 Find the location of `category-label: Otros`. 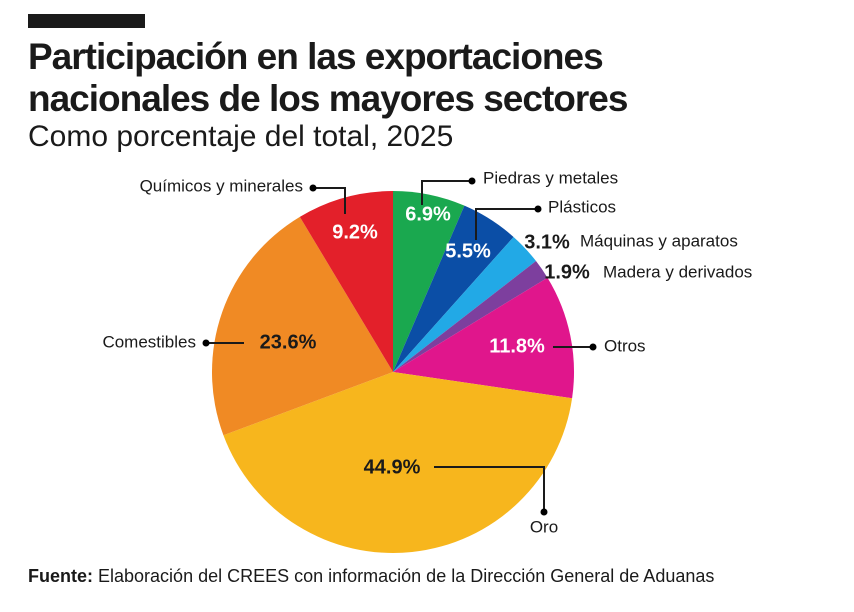

category-label: Otros is located at coordinates (625, 345).